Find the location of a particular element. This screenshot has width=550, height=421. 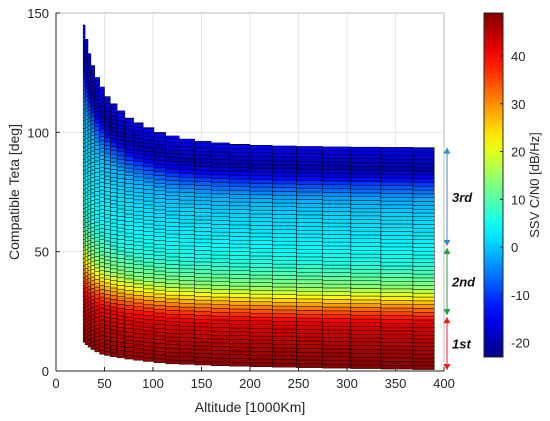

region-arrow-head-bottom is located at coordinates (447, 242).